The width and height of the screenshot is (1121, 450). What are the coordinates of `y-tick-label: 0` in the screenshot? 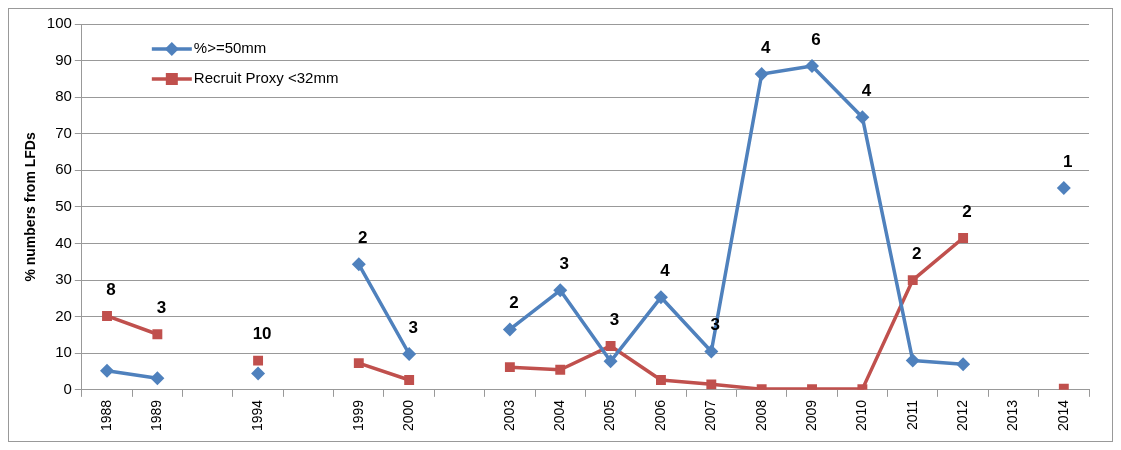 It's located at (67, 388).